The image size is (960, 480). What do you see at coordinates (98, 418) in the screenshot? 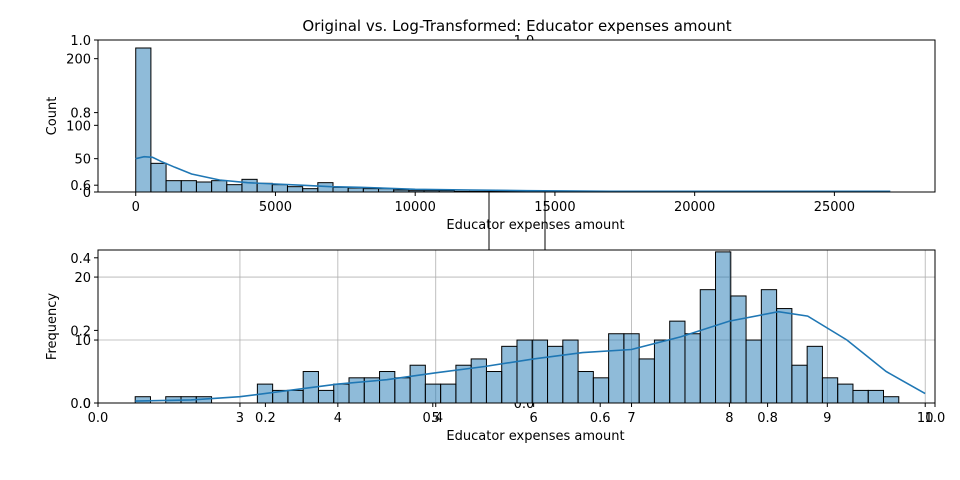
I see `overlay-xtick-label: 0.0` at bounding box center [98, 418].